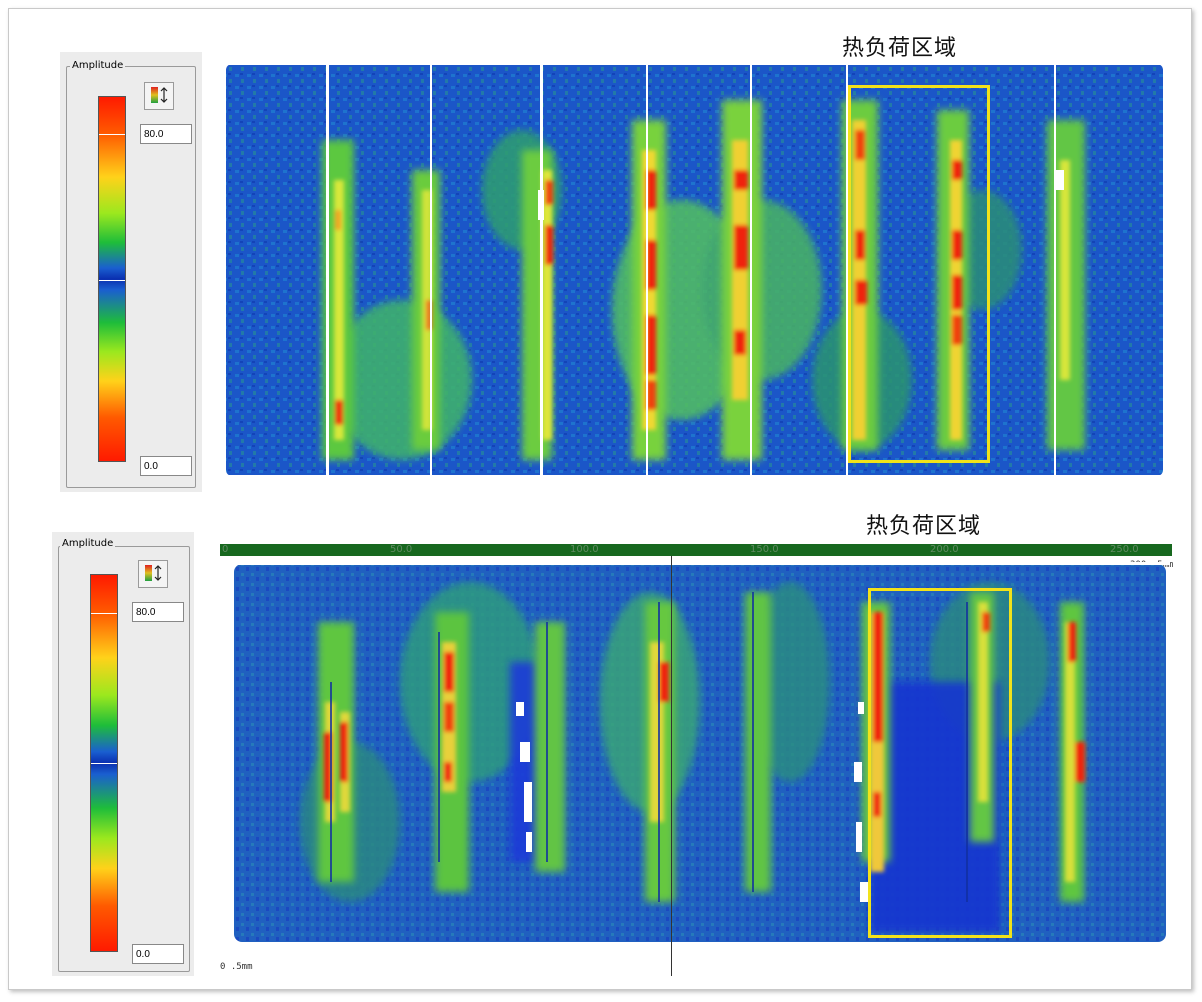  I want to click on min-value-field-bottom: 0.0, so click(158, 954).